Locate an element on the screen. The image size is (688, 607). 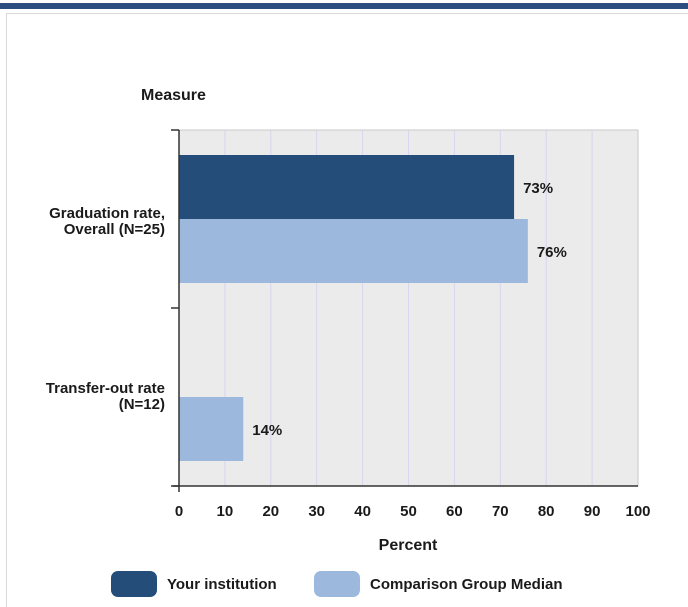
data-label: 73% is located at coordinates (538, 188).